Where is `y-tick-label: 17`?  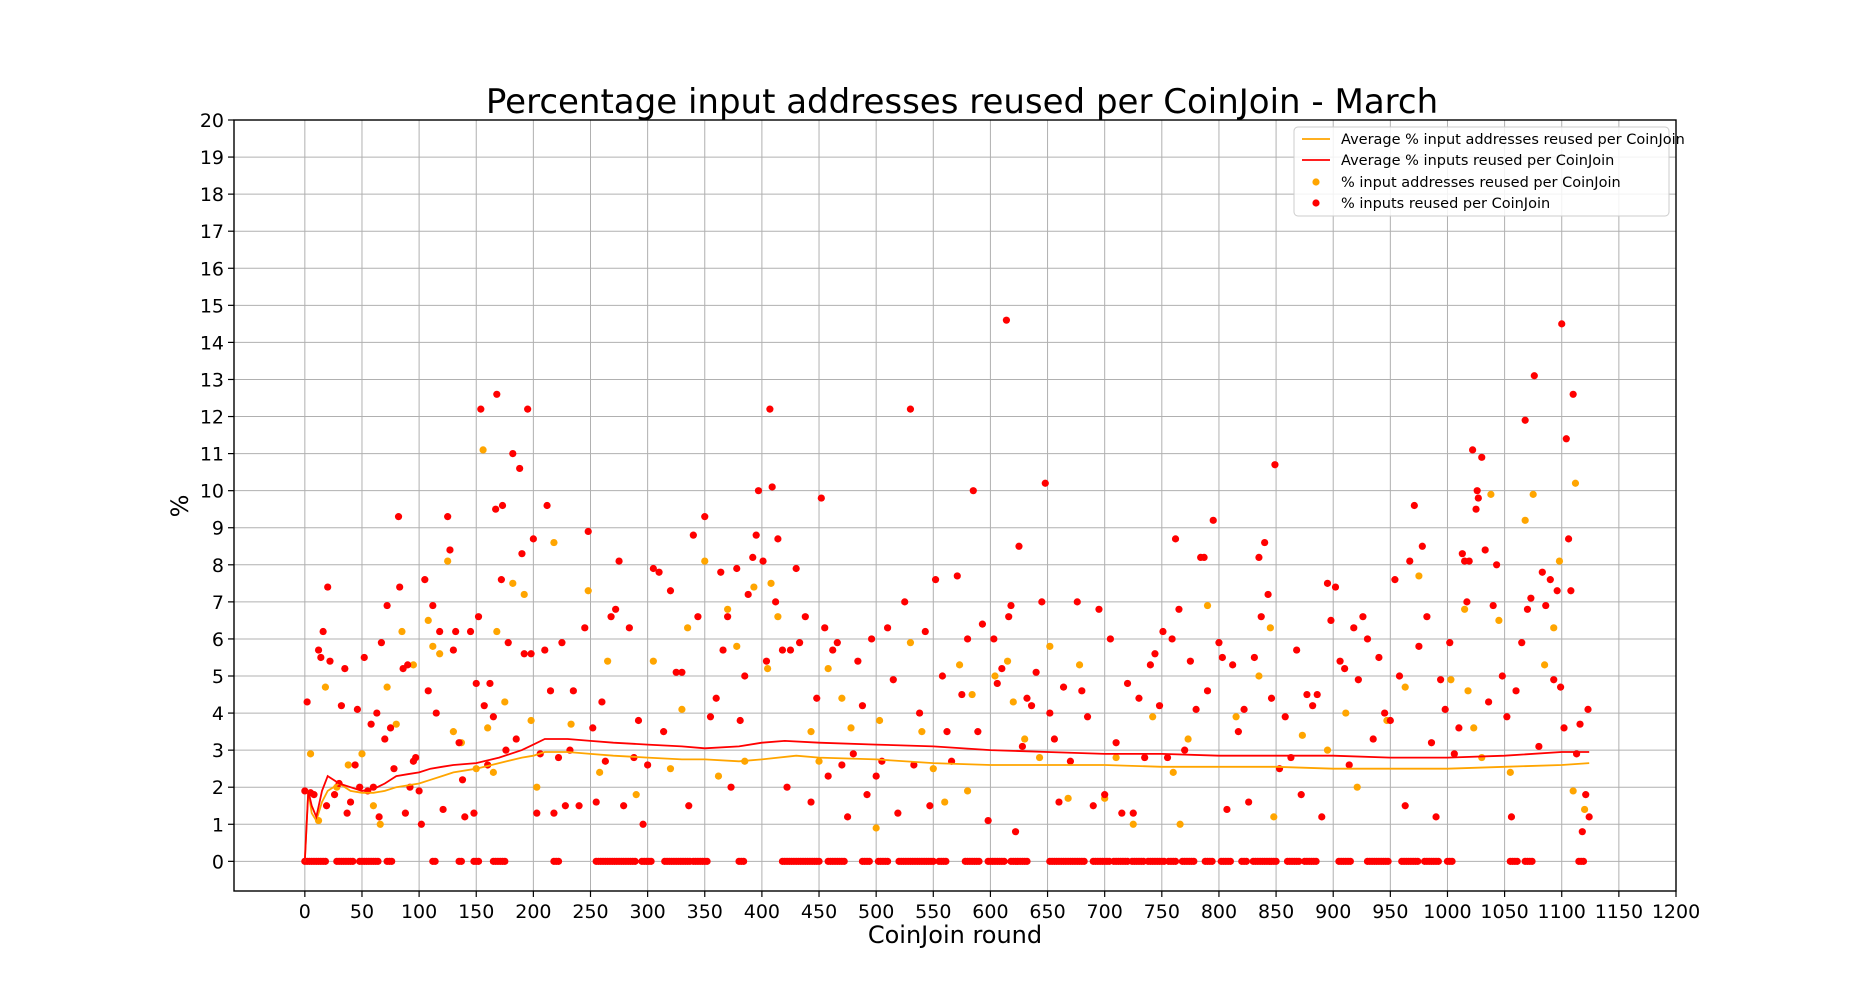 y-tick-label: 17 is located at coordinates (212, 232).